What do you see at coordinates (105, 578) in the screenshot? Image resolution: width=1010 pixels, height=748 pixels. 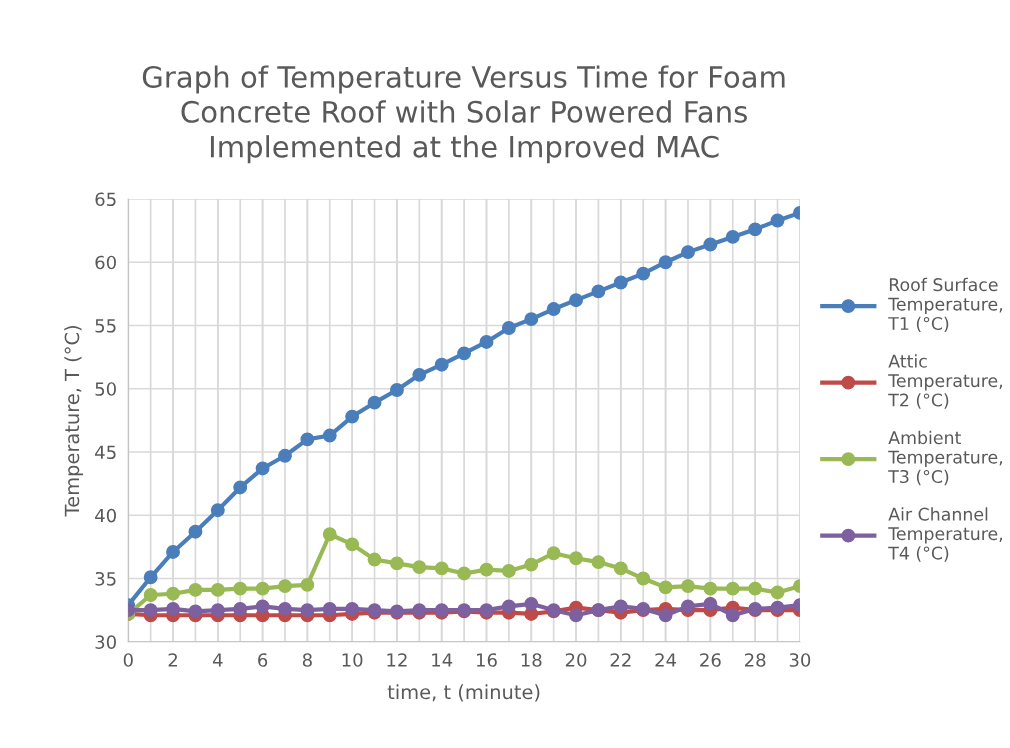 I see `y-tick-label: 35` at bounding box center [105, 578].